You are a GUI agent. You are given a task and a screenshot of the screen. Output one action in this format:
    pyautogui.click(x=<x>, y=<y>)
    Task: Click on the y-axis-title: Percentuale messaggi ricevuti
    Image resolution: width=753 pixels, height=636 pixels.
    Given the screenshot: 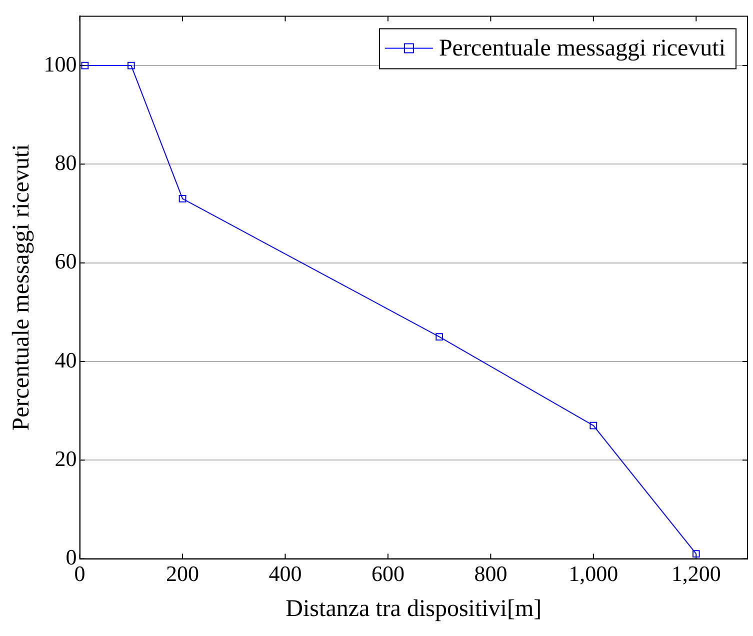 What is the action you would take?
    pyautogui.click(x=21, y=287)
    